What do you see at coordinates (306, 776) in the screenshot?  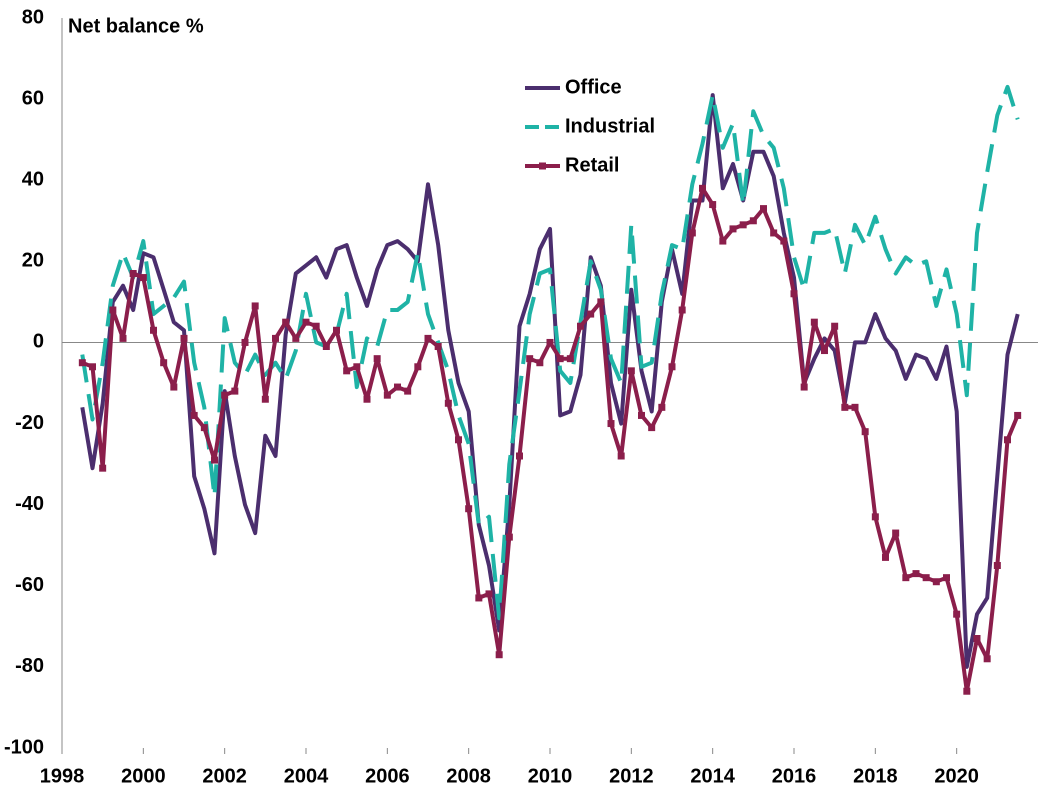 I see `x-tick-label: 2004` at bounding box center [306, 776].